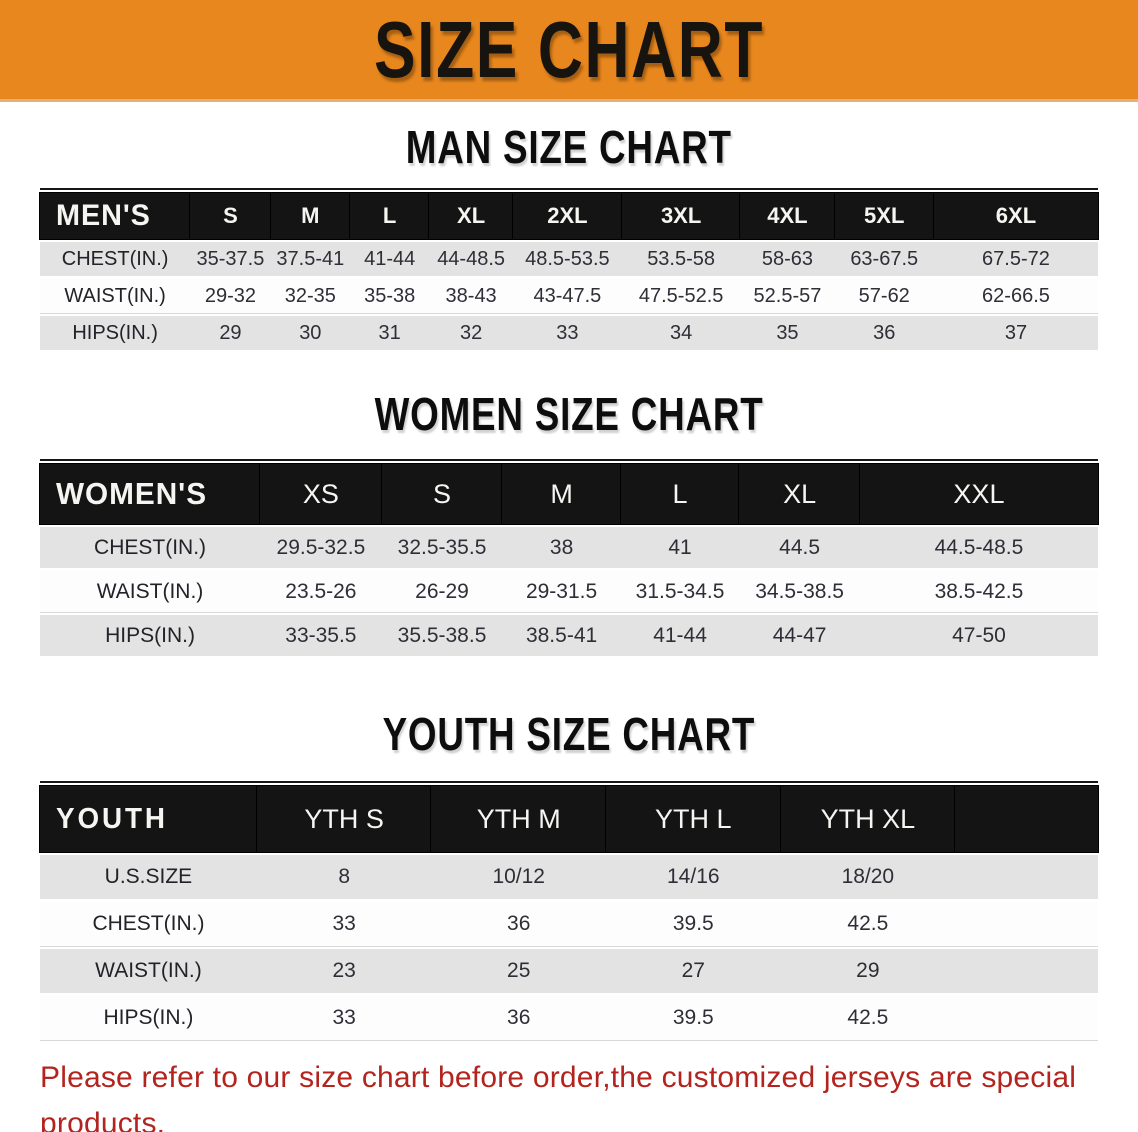 The width and height of the screenshot is (1138, 1132). Describe the element at coordinates (884, 296) in the screenshot. I see `size-cell: 57-62` at that location.